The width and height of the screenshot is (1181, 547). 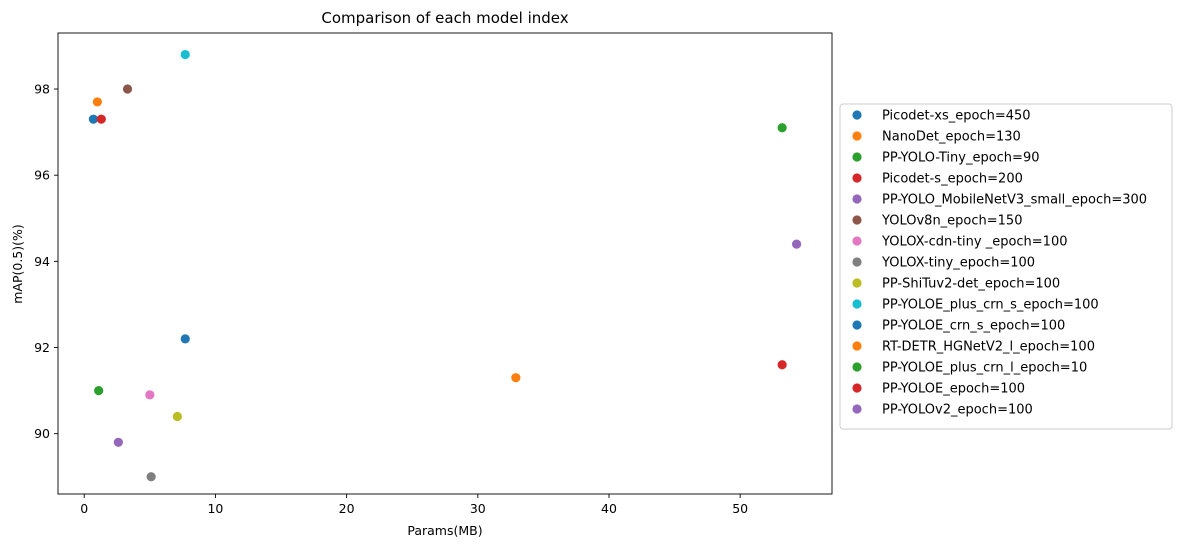 I want to click on legend-label: YOLOX-cdn-tiny _epoch=100, so click(x=974, y=242).